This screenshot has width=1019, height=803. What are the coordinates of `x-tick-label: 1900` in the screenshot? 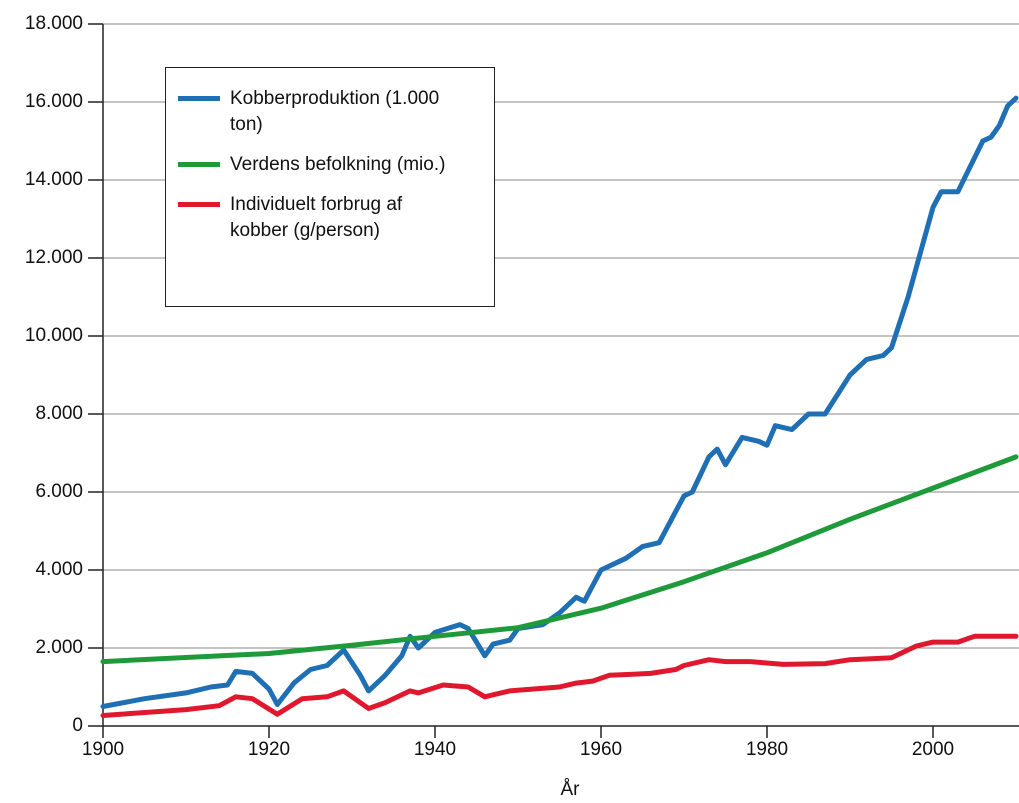 It's located at (103, 749).